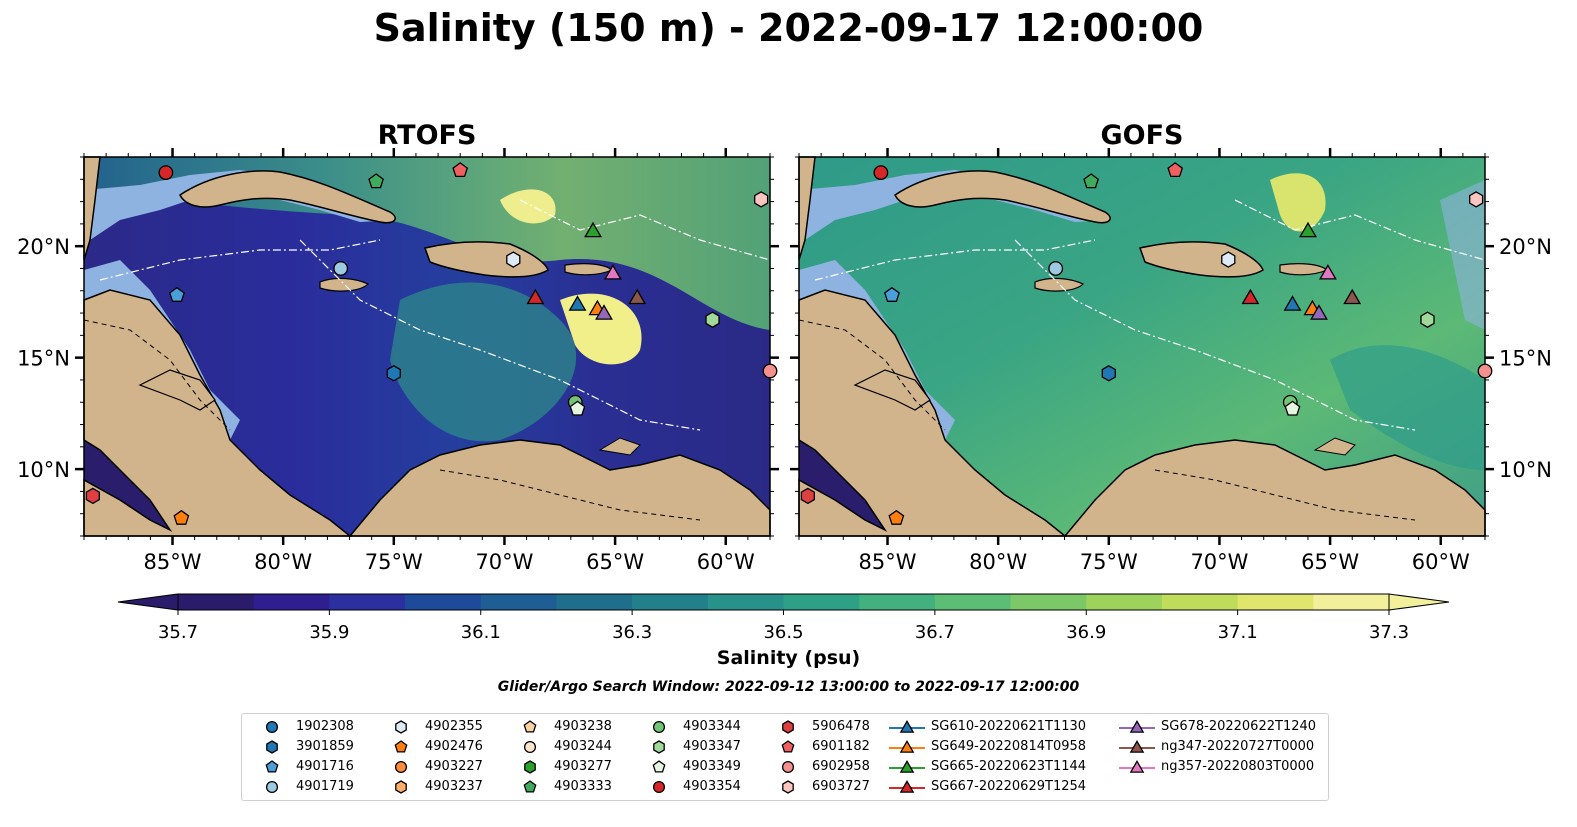  Describe the element at coordinates (583, 766) in the screenshot. I see `legend-label: 4903277` at that location.